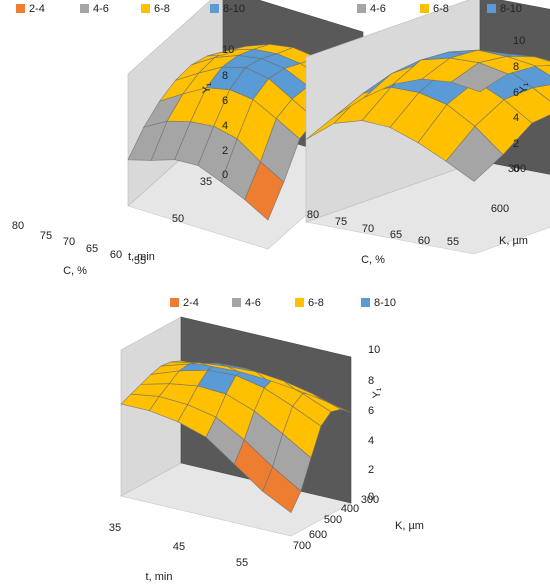 This screenshot has width=550, height=585. I want to click on x-tick-label: 45, so click(179, 547).